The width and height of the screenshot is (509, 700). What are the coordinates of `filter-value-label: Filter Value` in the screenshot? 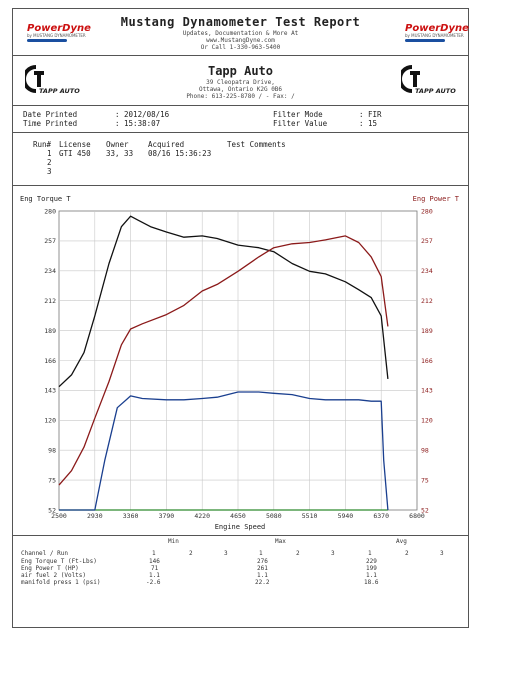 It's located at (300, 123).